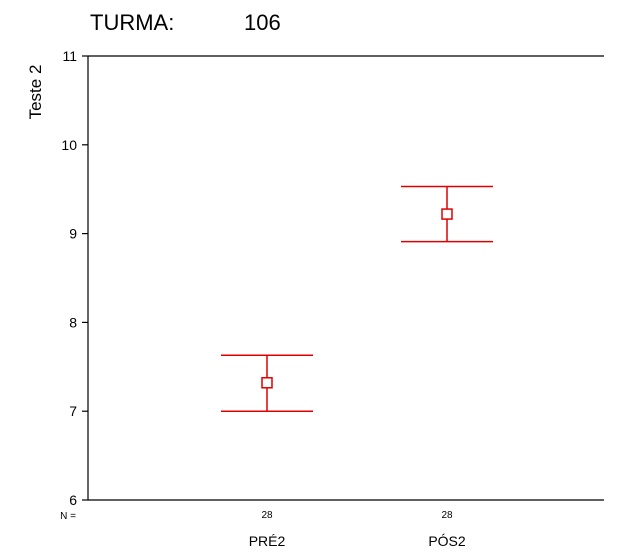 The image size is (619, 552). I want to click on y-tick-label: 10, so click(69, 145).